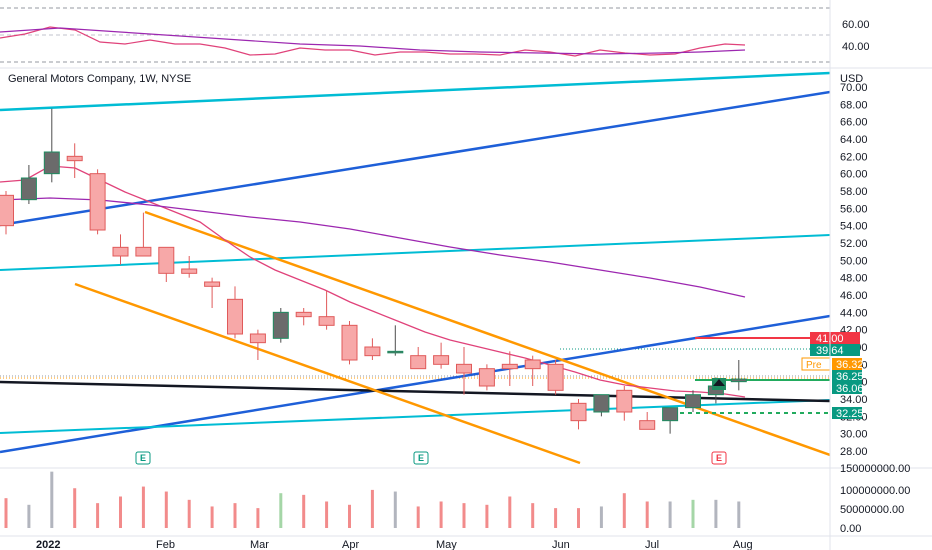 The height and width of the screenshot is (550, 932). What do you see at coordinates (165, 544) in the screenshot?
I see `time-label: Feb` at bounding box center [165, 544].